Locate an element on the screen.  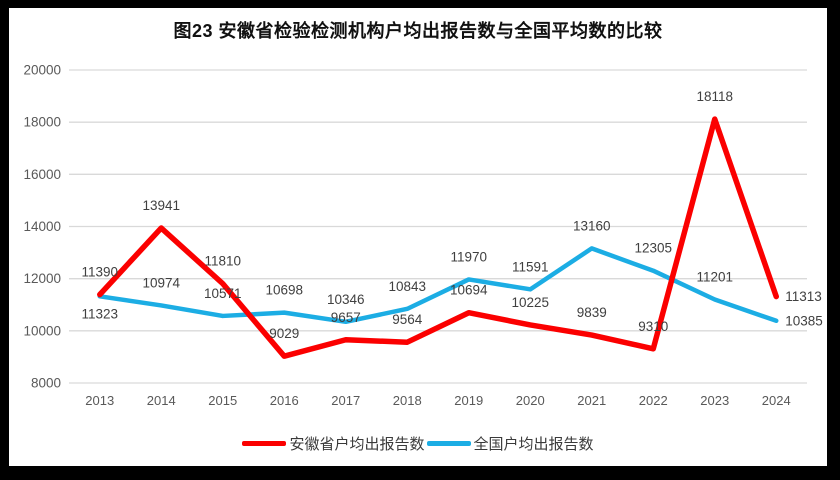
data-label: 11591 is located at coordinates (530, 266).